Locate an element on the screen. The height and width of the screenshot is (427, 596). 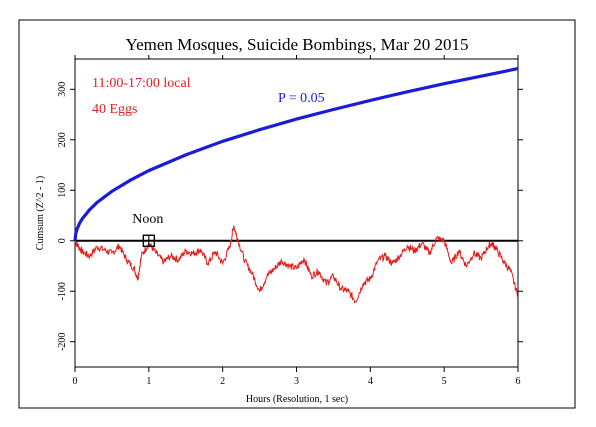
x-tick-label: 1 is located at coordinates (148, 381).